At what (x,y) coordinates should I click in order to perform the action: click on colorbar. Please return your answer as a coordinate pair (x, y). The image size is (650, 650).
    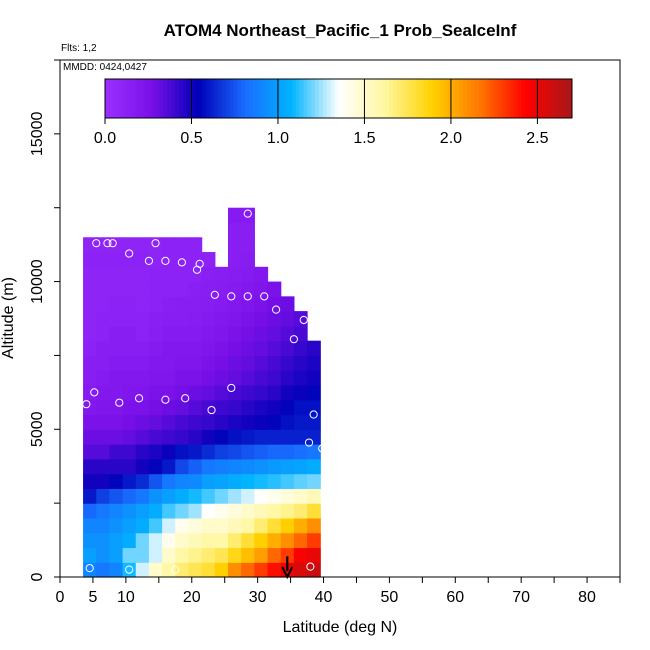
    Looking at the image, I should click on (338, 98).